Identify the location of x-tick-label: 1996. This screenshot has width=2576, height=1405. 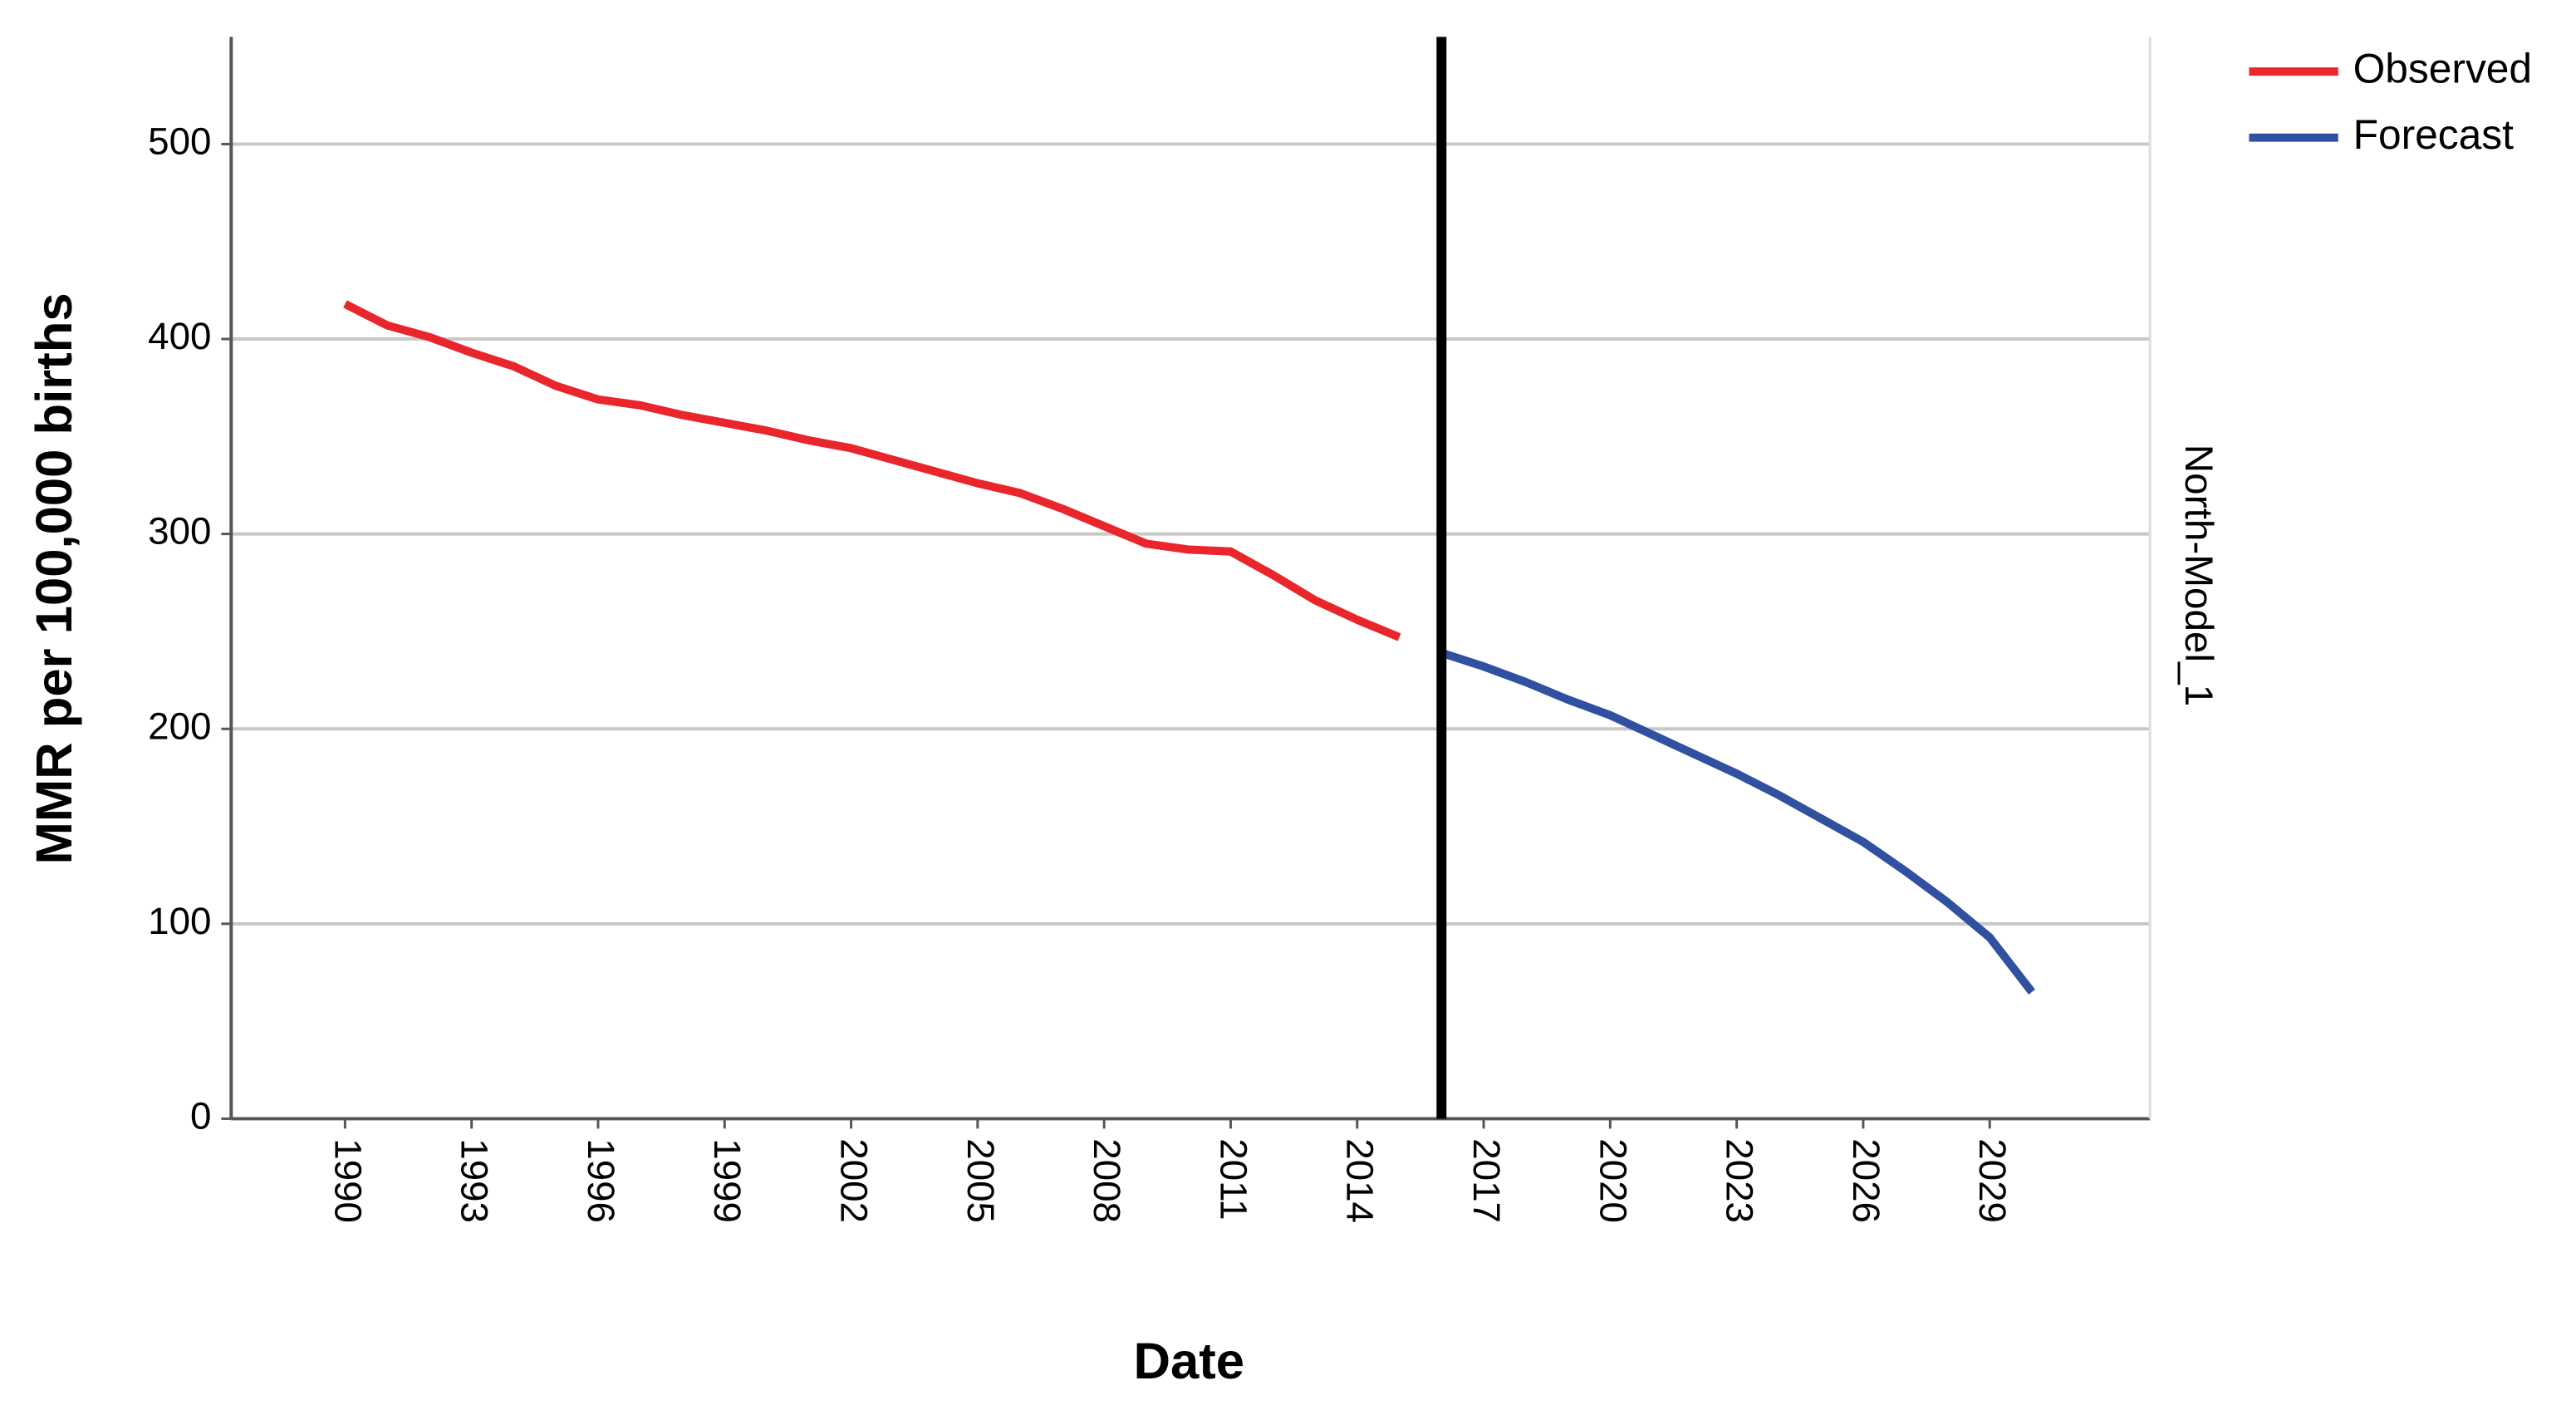
(601, 1181).